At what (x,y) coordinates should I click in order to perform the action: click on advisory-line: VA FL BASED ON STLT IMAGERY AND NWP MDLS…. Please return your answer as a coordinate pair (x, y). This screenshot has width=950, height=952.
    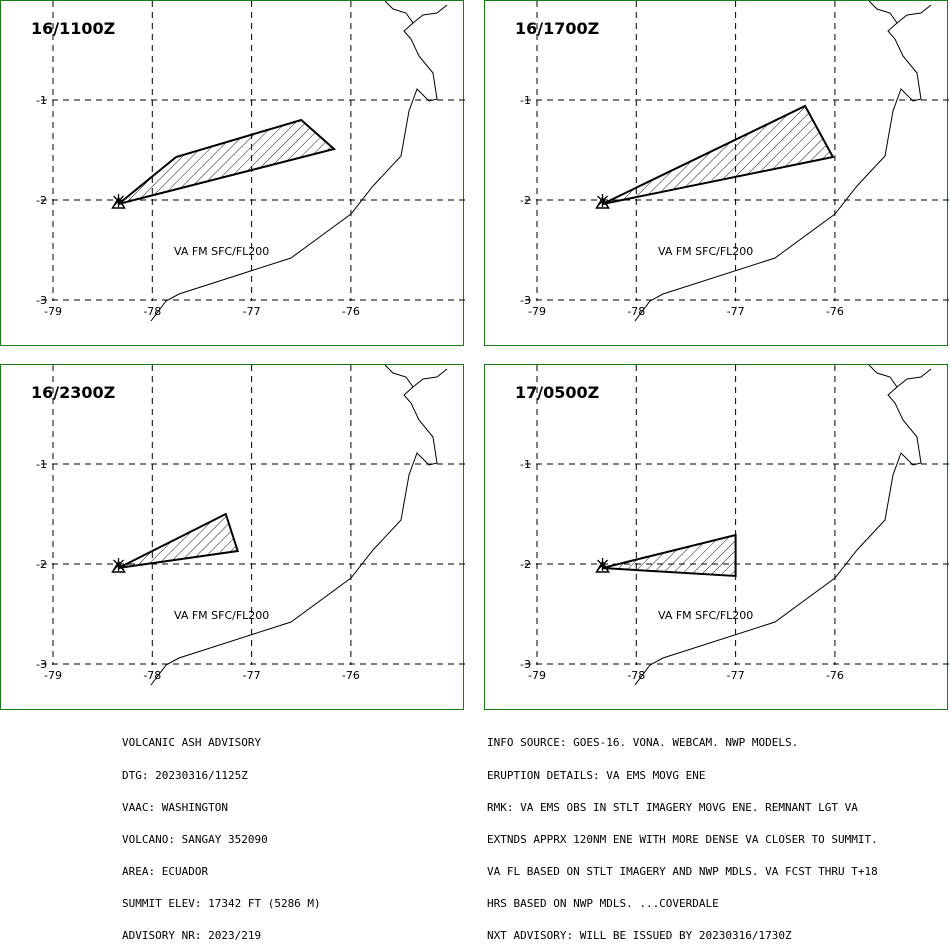
    Looking at the image, I should click on (682, 871).